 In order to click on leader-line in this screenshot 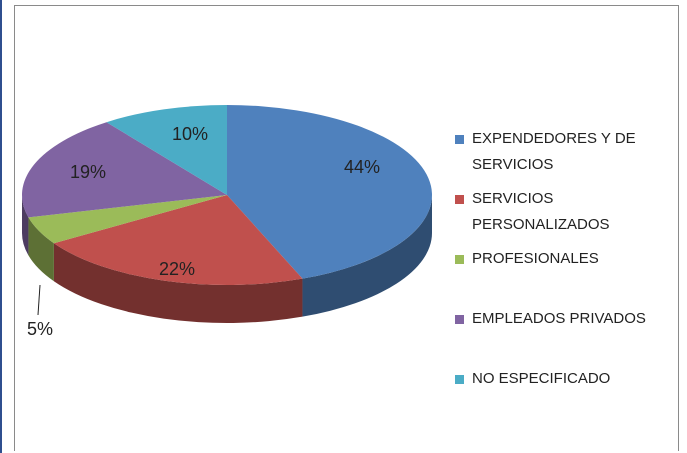, I will do `click(39, 300)`.